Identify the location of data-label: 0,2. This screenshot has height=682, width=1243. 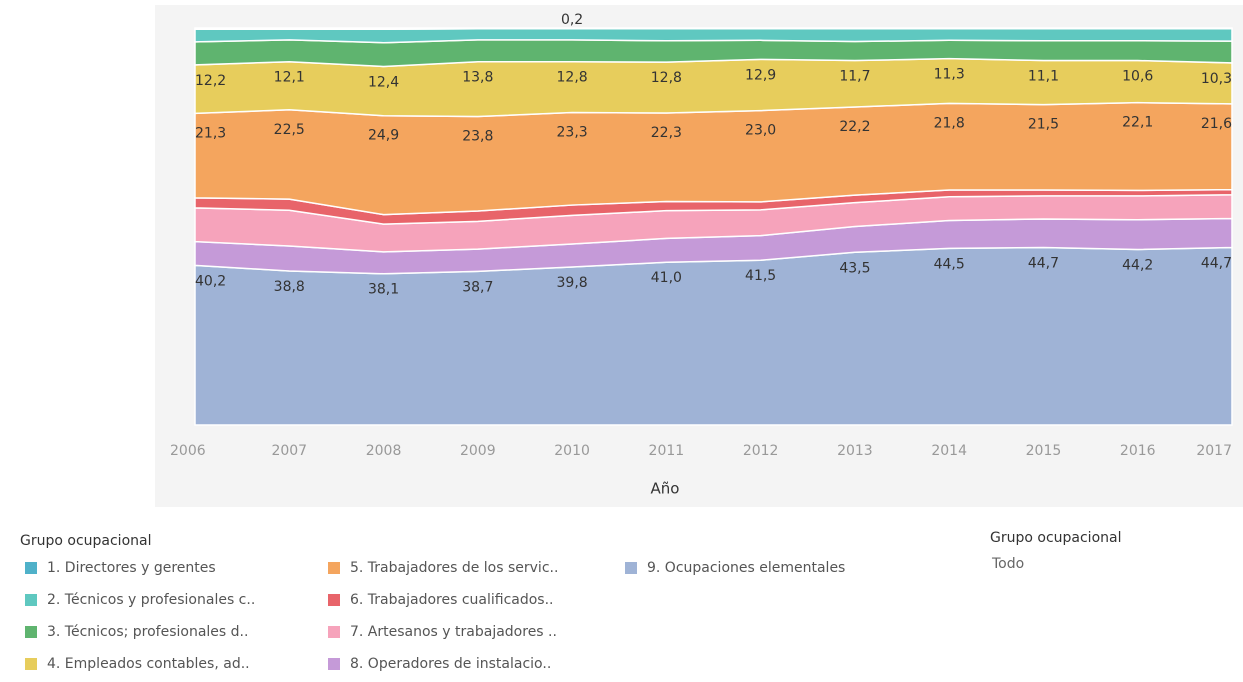
(572, 20).